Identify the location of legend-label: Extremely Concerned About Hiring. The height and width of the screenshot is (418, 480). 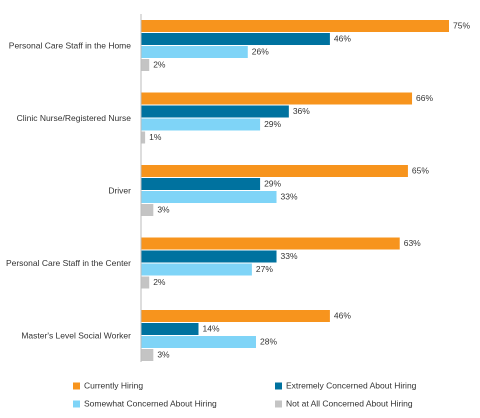
(351, 385).